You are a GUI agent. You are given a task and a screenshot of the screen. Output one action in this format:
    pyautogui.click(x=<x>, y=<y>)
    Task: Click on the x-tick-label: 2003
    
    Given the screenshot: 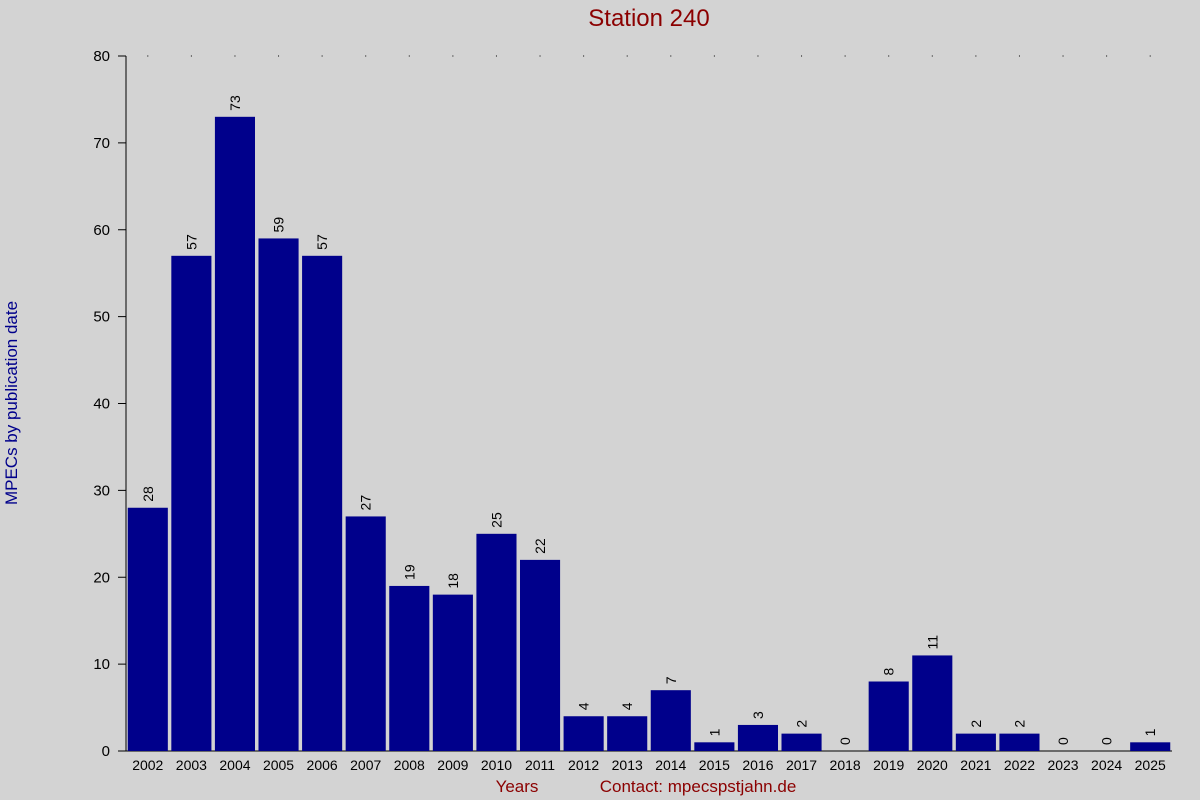 What is the action you would take?
    pyautogui.click(x=191, y=765)
    